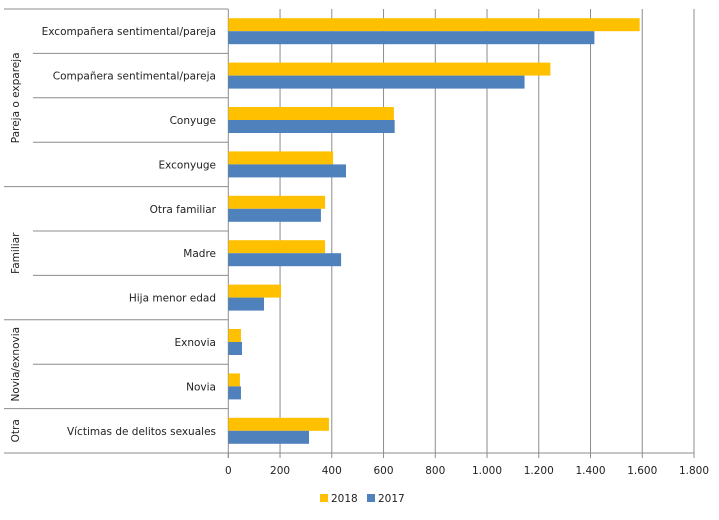  Describe the element at coordinates (539, 471) in the screenshot. I see `x-tick-label: 1.200` at that location.